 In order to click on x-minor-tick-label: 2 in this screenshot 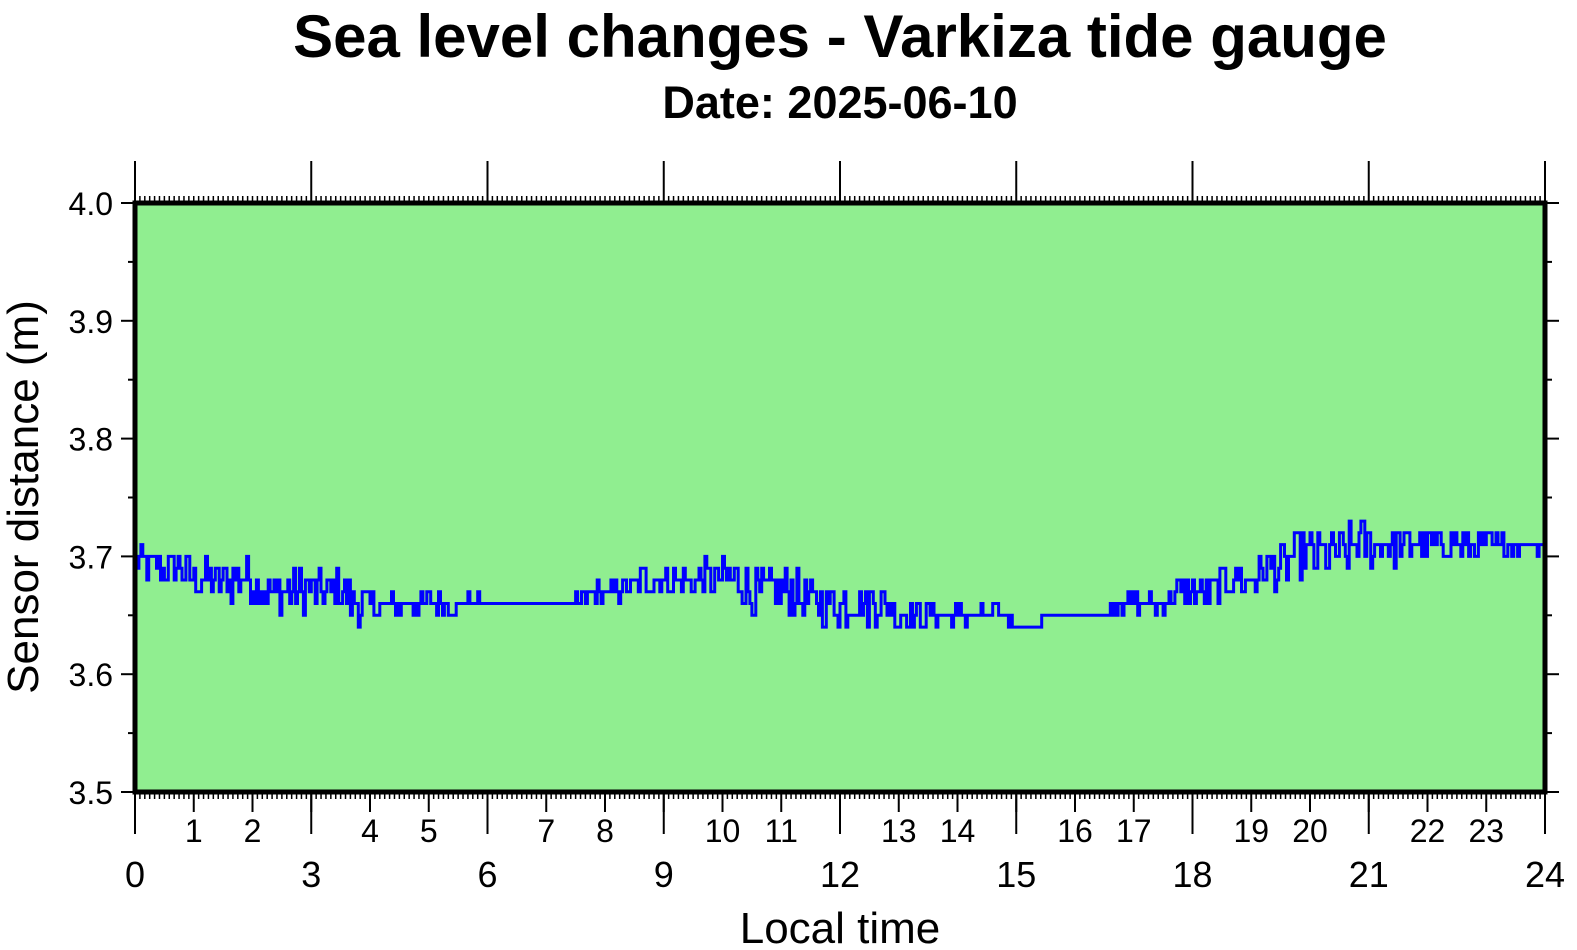, I will do `click(253, 831)`.